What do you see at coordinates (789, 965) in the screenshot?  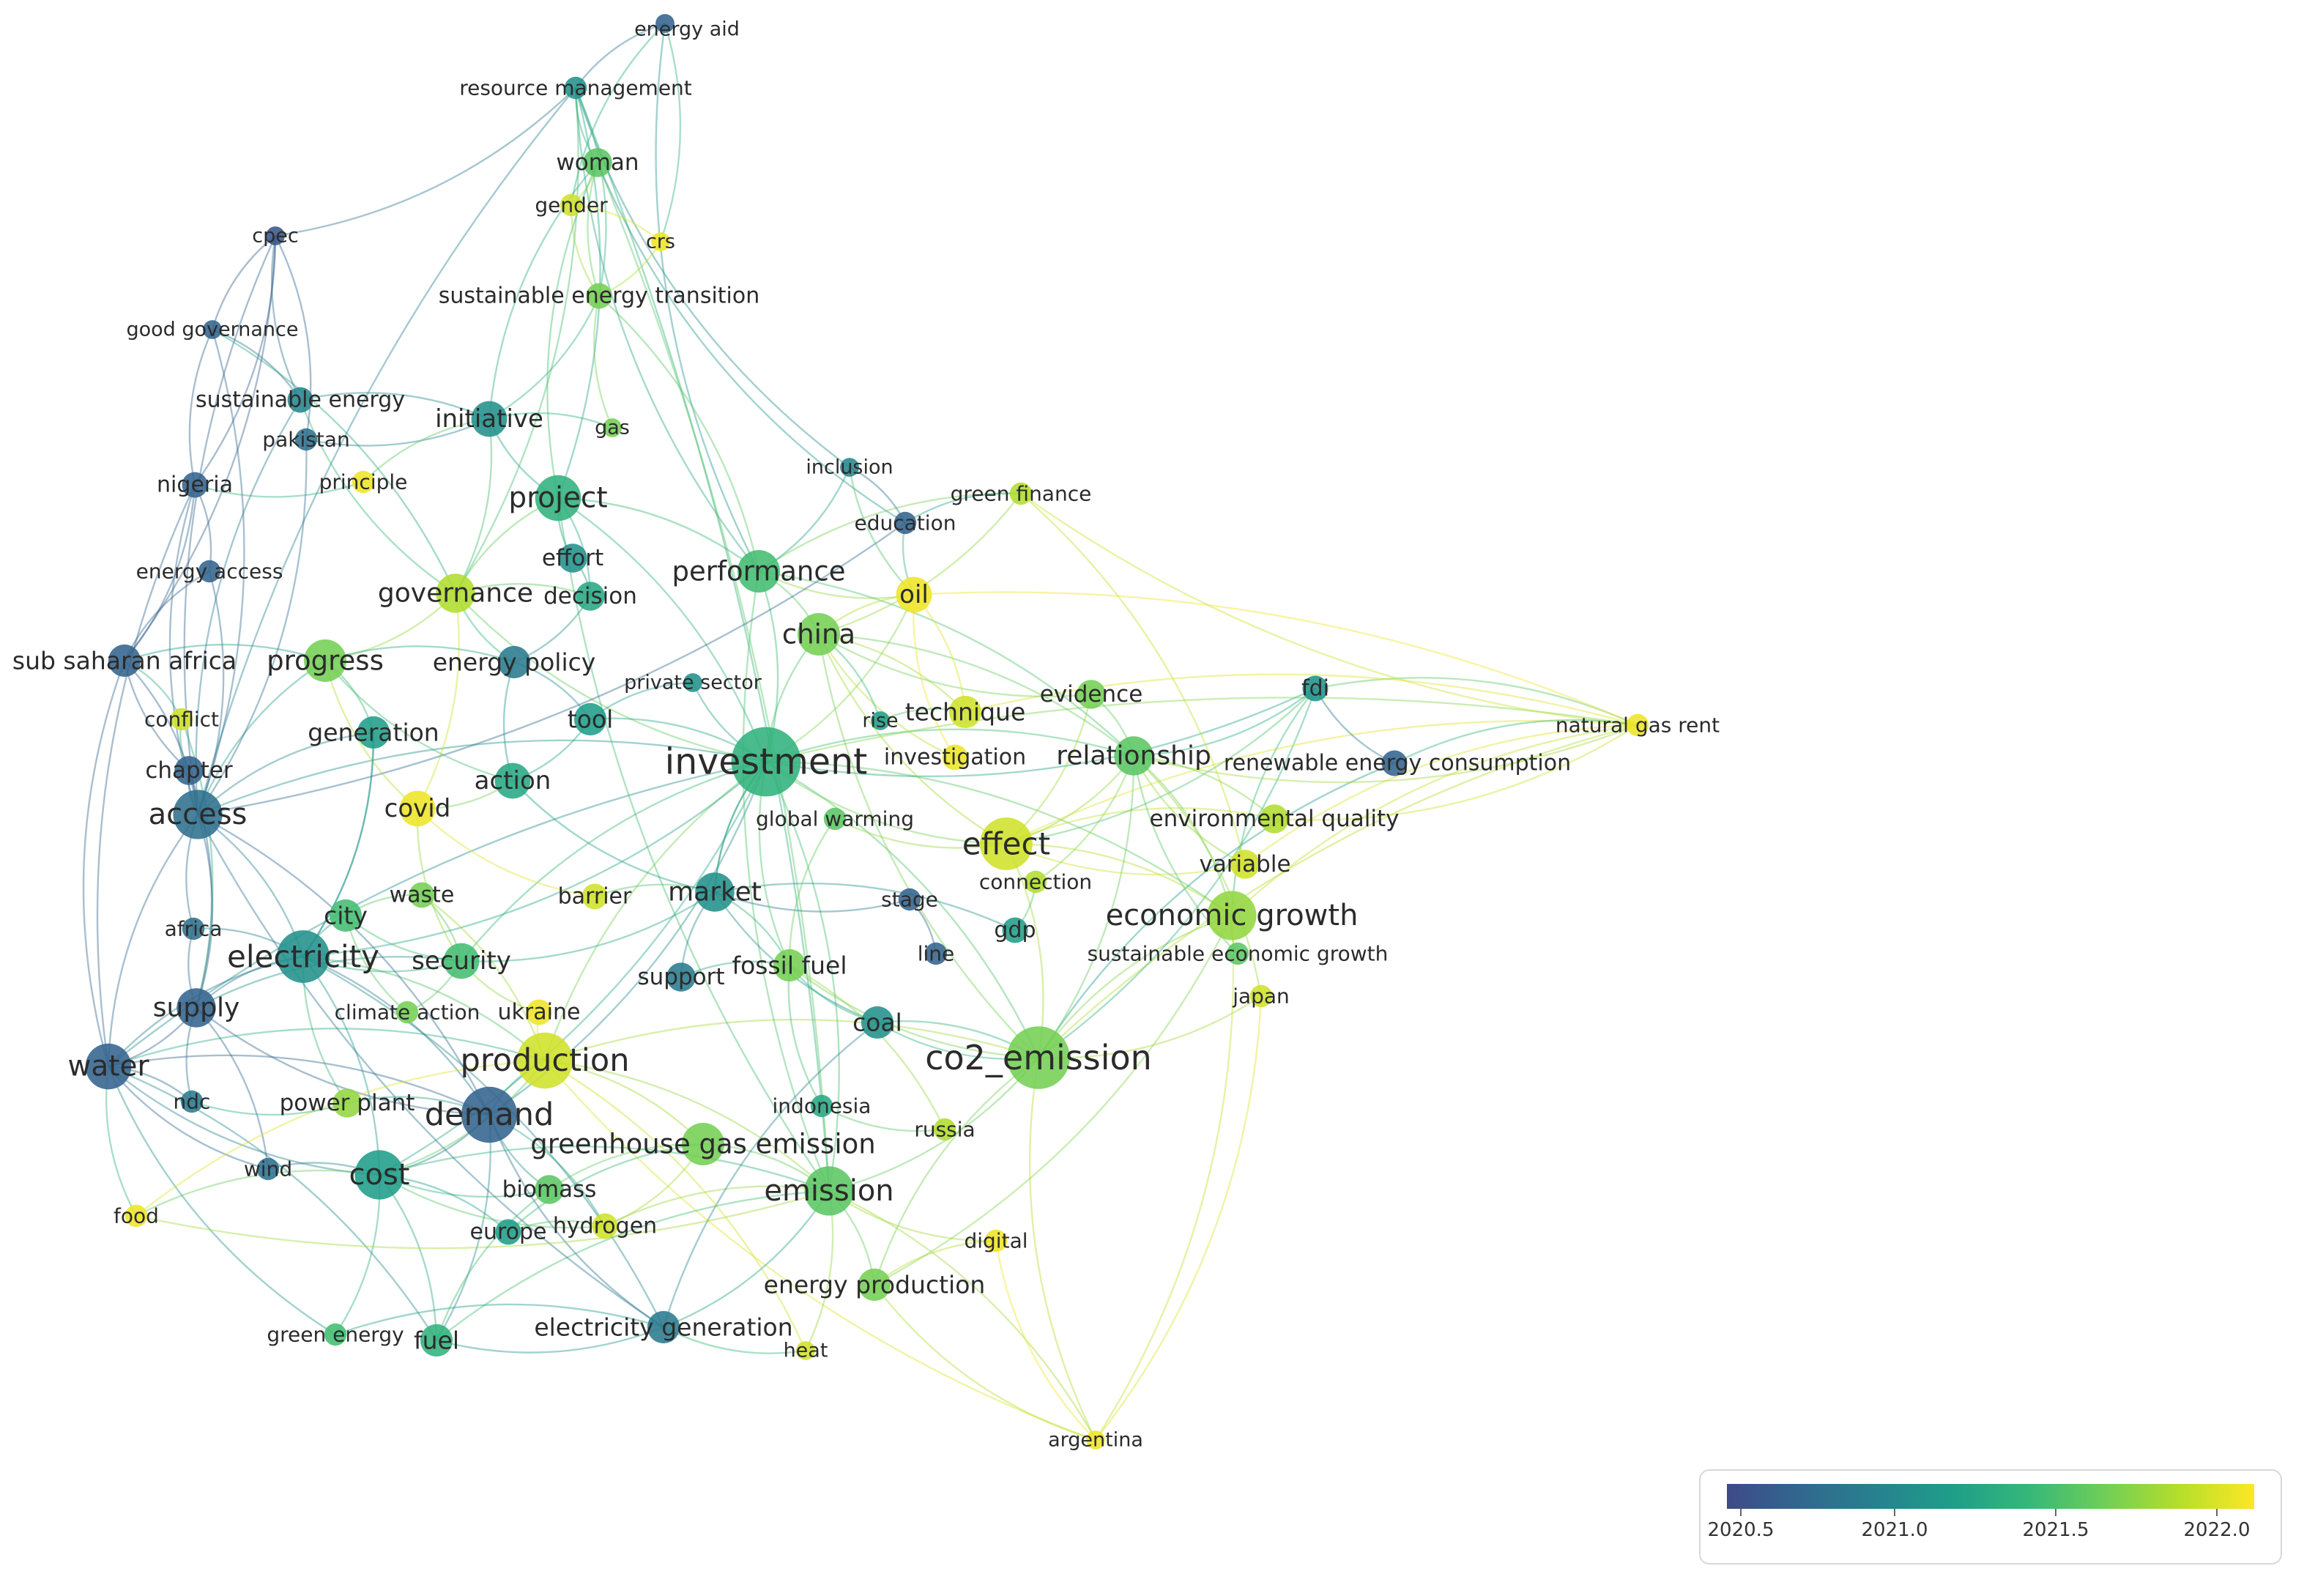 I see `node-fossil-fuel` at bounding box center [789, 965].